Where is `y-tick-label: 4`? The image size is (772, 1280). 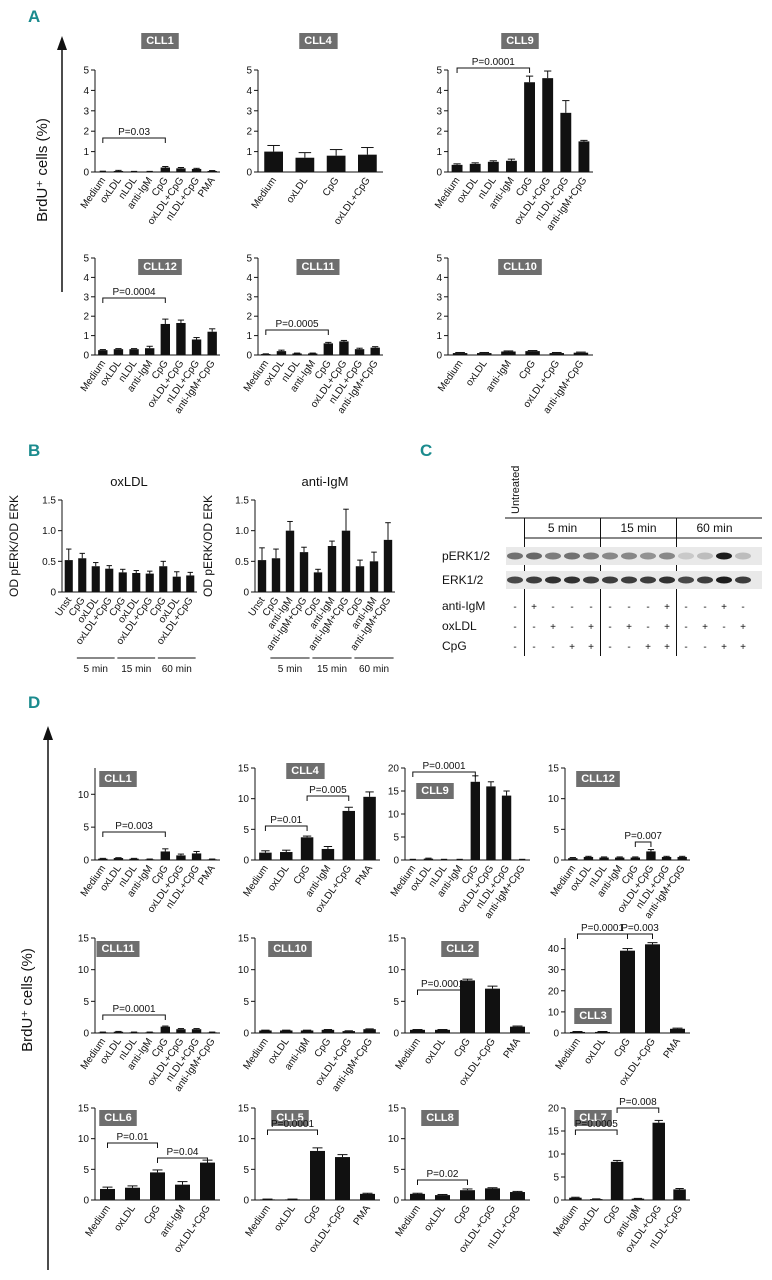
y-tick-label: 4 is located at coordinates (249, 278).